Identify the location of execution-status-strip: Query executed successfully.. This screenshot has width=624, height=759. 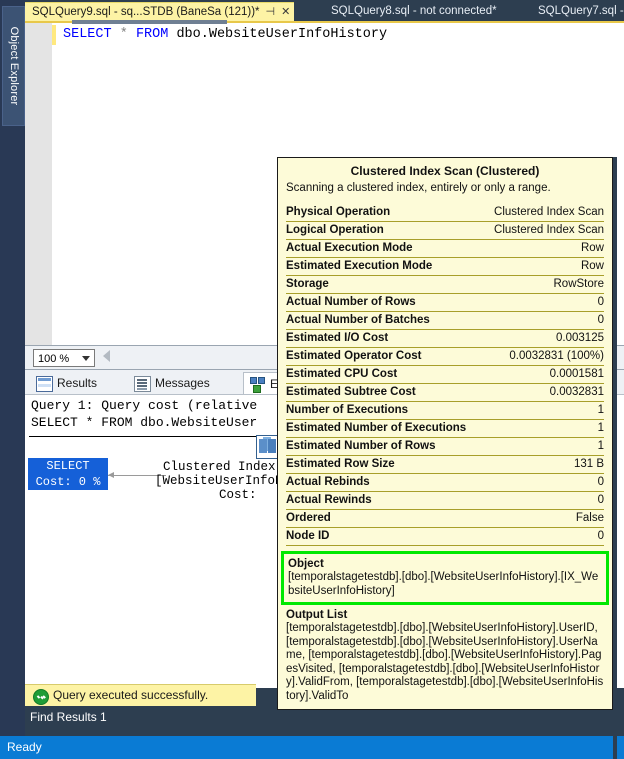
(140, 695).